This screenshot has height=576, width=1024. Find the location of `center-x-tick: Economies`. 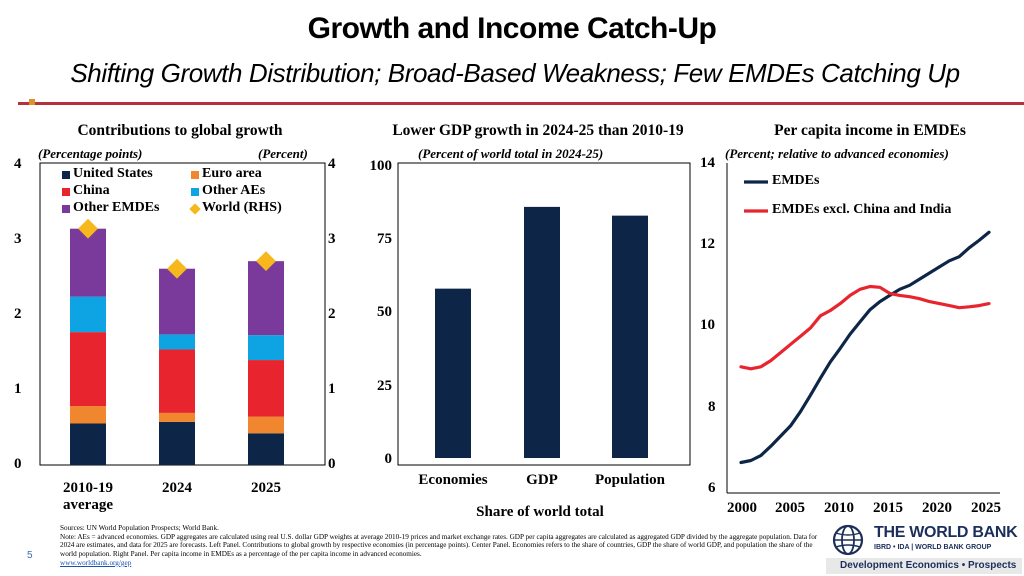

center-x-tick: Economies is located at coordinates (453, 480).